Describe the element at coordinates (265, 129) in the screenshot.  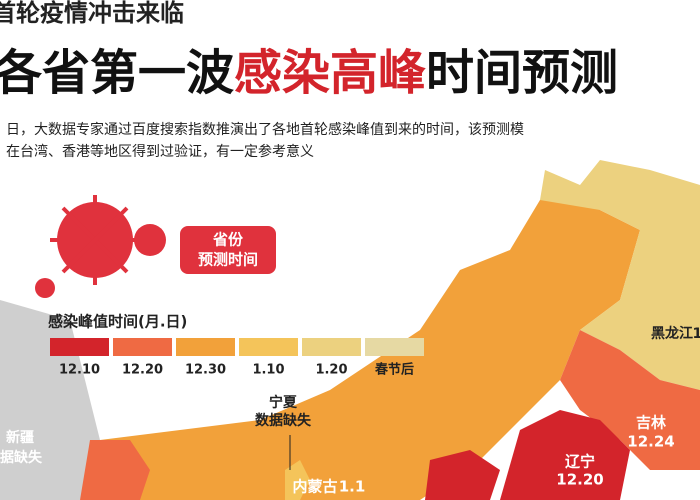
I see `description: 日，大数据专家通过百度搜索指数推演出了各地首轮感染峰值到来的时间，该预测模` at that location.